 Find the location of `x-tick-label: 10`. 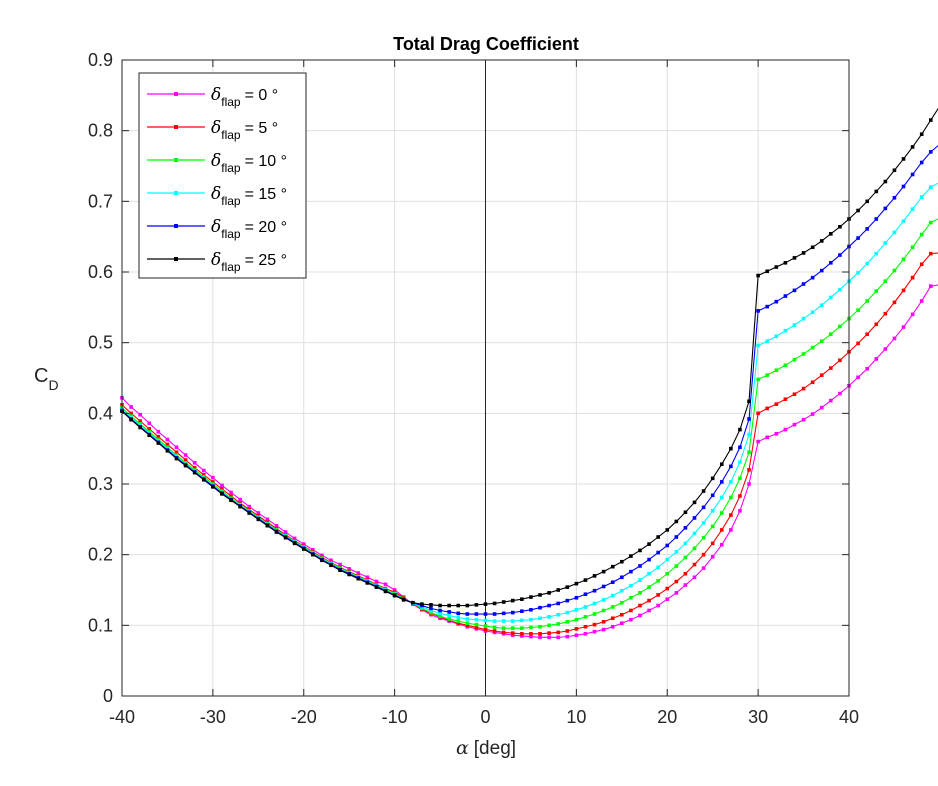

x-tick-label: 10 is located at coordinates (576, 717).